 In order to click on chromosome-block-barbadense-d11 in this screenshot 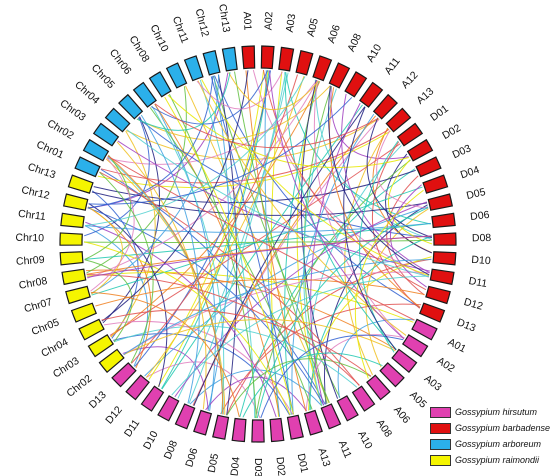, I will do `click(442, 277)`.